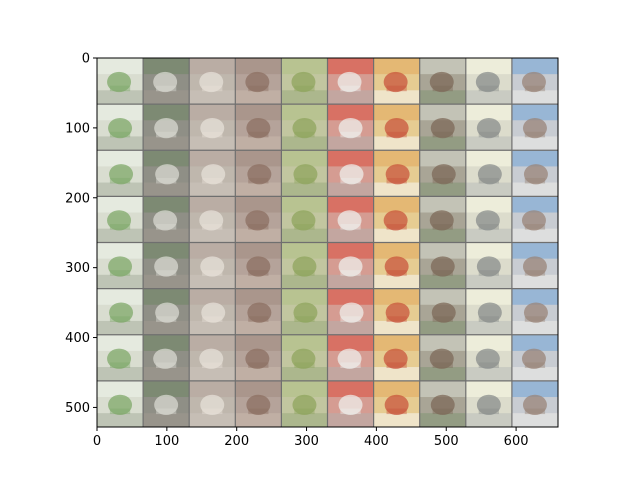 The image size is (640, 480). I want to click on y-tick-label: 0, so click(86, 59).